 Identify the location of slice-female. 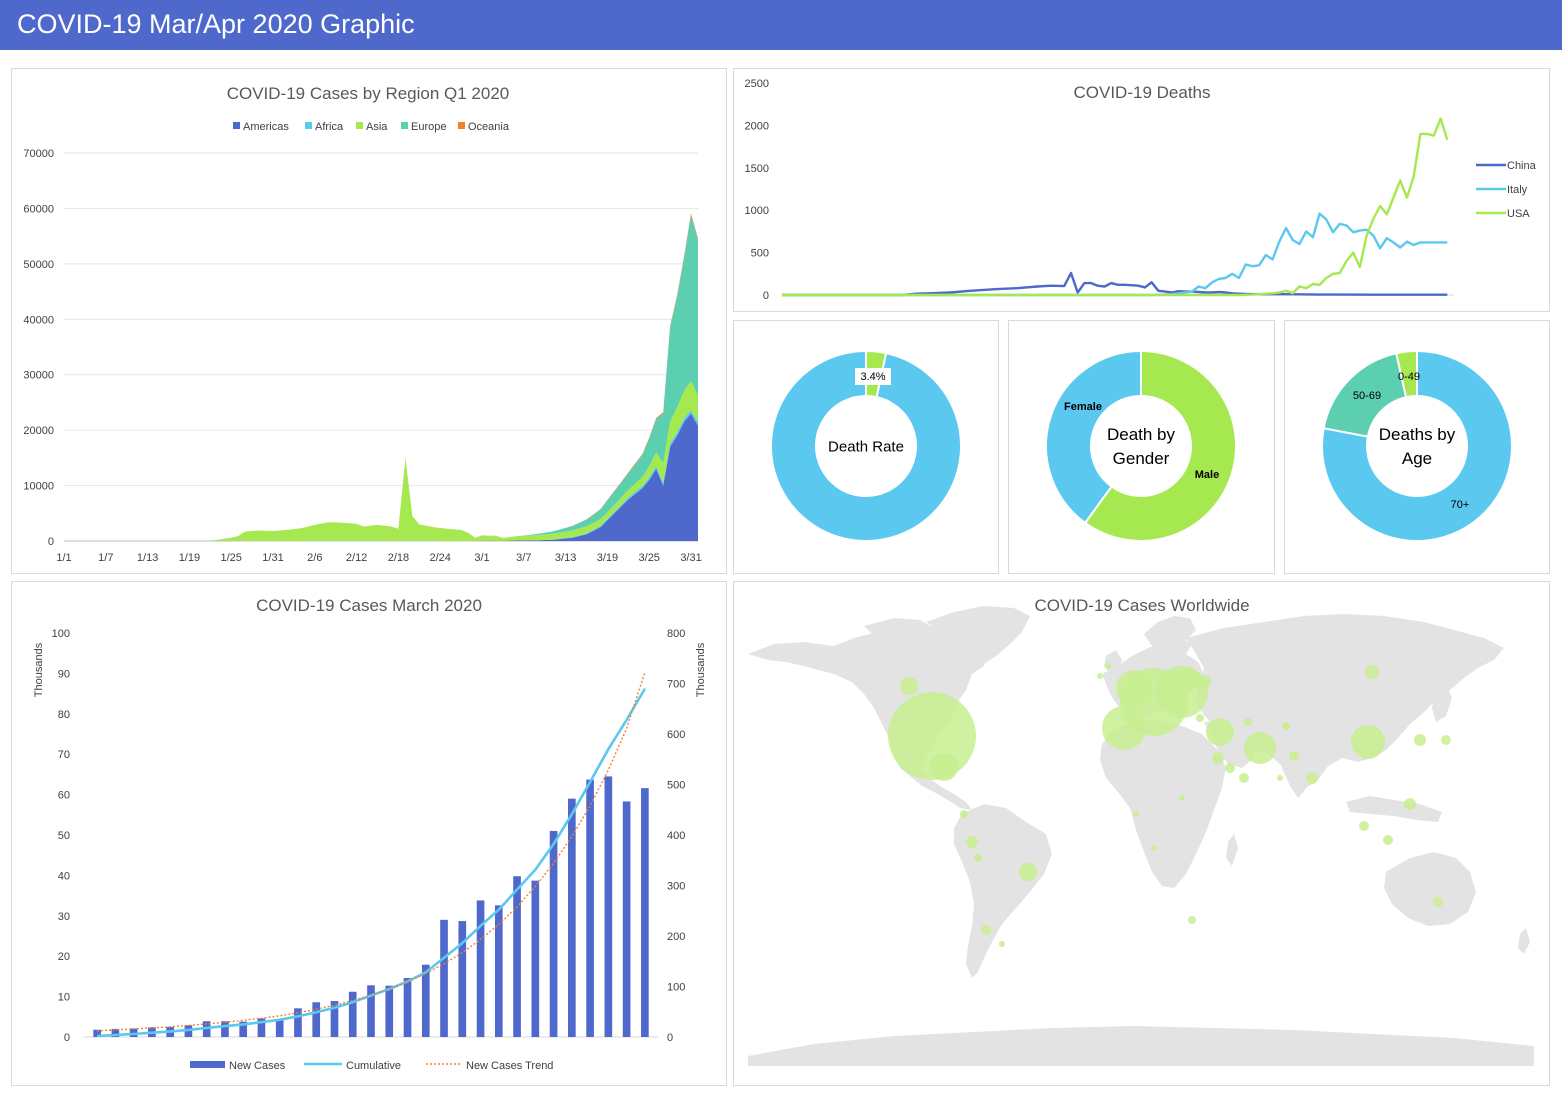
(1093, 437).